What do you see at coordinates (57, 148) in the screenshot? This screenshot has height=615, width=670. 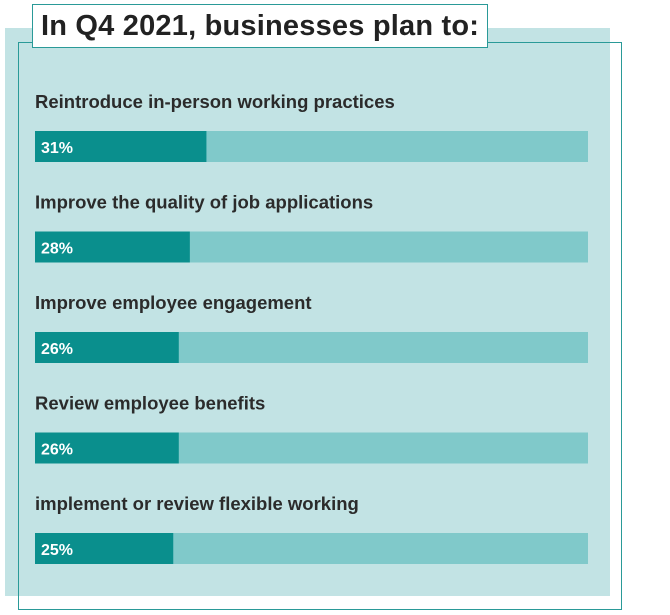 I see `data-label: 31%` at bounding box center [57, 148].